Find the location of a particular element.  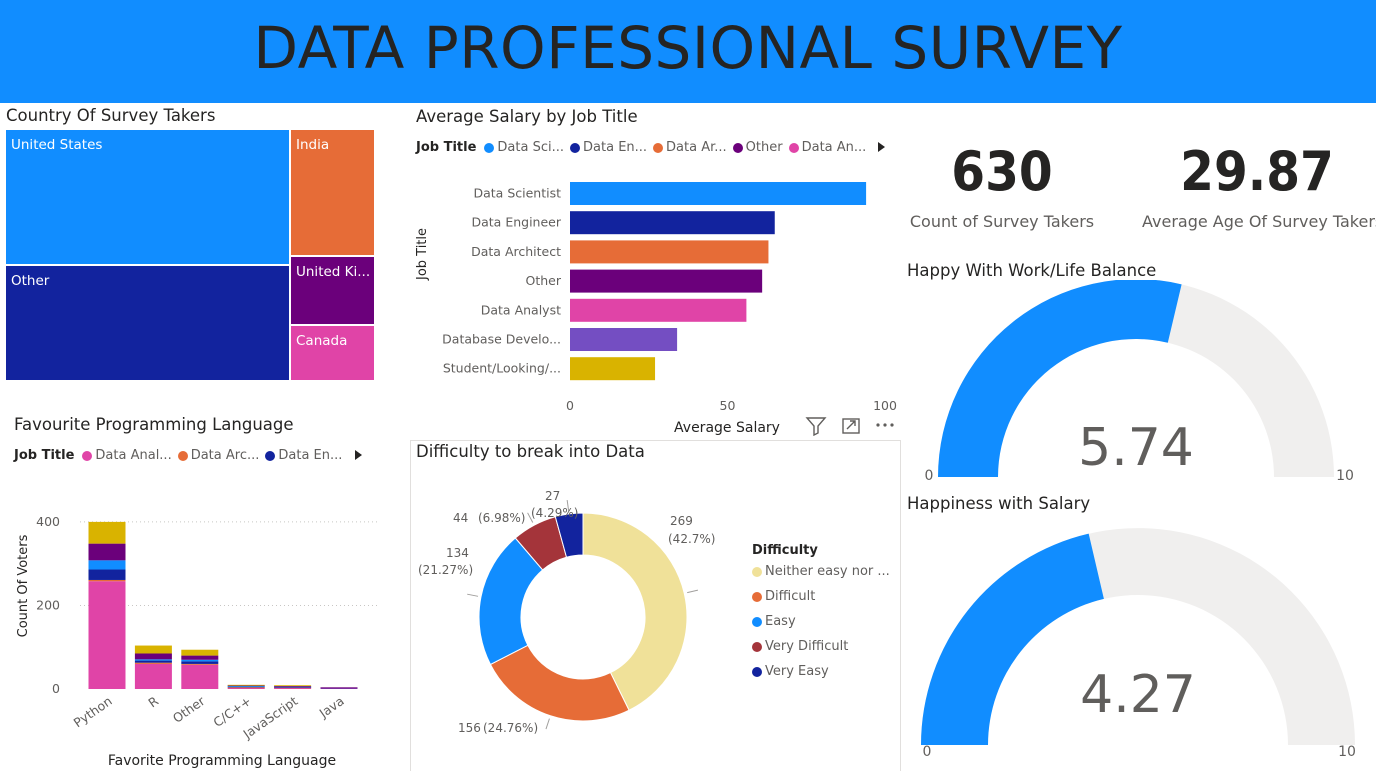

donut-value-label: 134 is located at coordinates (457, 553).